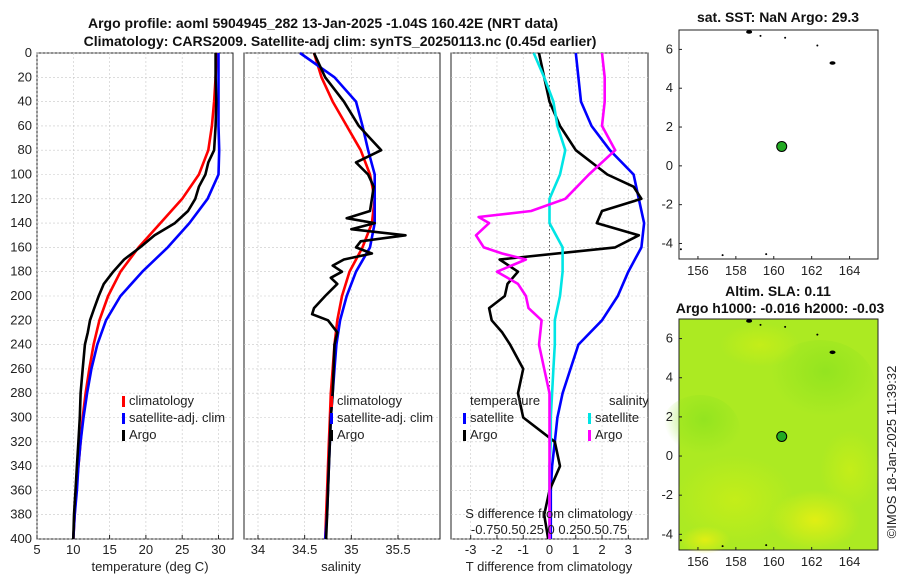 Image resolution: width=900 pixels, height=585 pixels. What do you see at coordinates (218, 549) in the screenshot?
I see `x-tick-label: 30` at bounding box center [218, 549].